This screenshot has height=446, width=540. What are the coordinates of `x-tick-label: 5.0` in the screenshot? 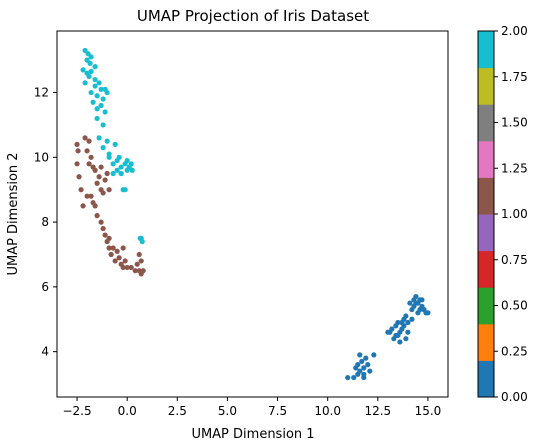 It's located at (227, 411).